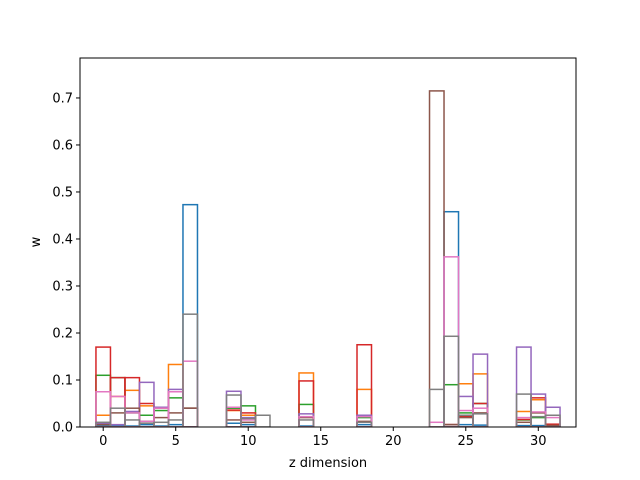 The image size is (640, 480). I want to click on y-axis-label: w, so click(36, 241).